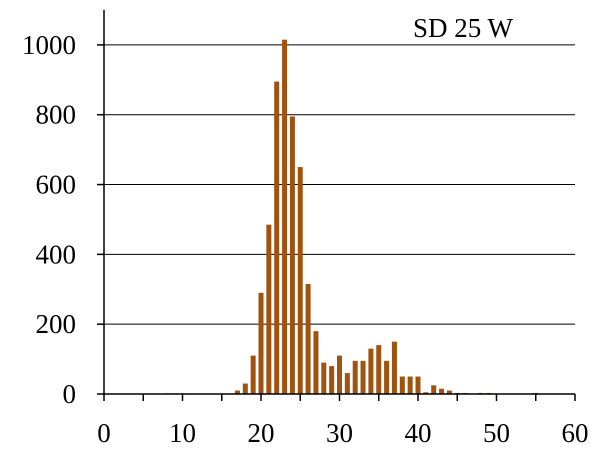  Describe the element at coordinates (418, 433) in the screenshot. I see `x-tick-label-40: 40` at that location.